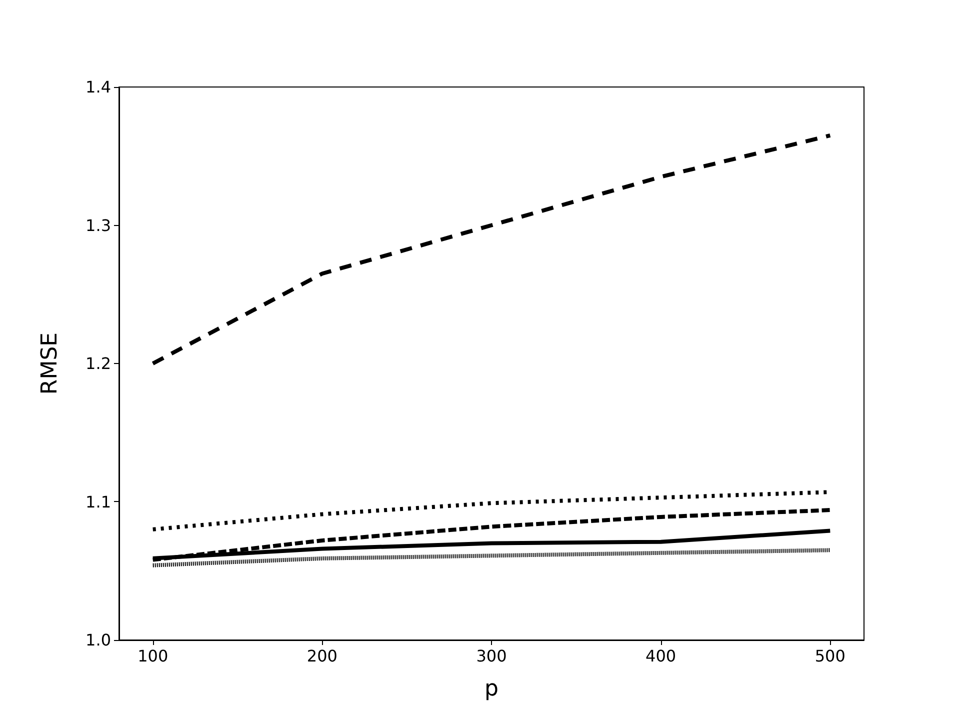 The height and width of the screenshot is (720, 960). I want to click on y-tick-label: 1.4, so click(98, 87).